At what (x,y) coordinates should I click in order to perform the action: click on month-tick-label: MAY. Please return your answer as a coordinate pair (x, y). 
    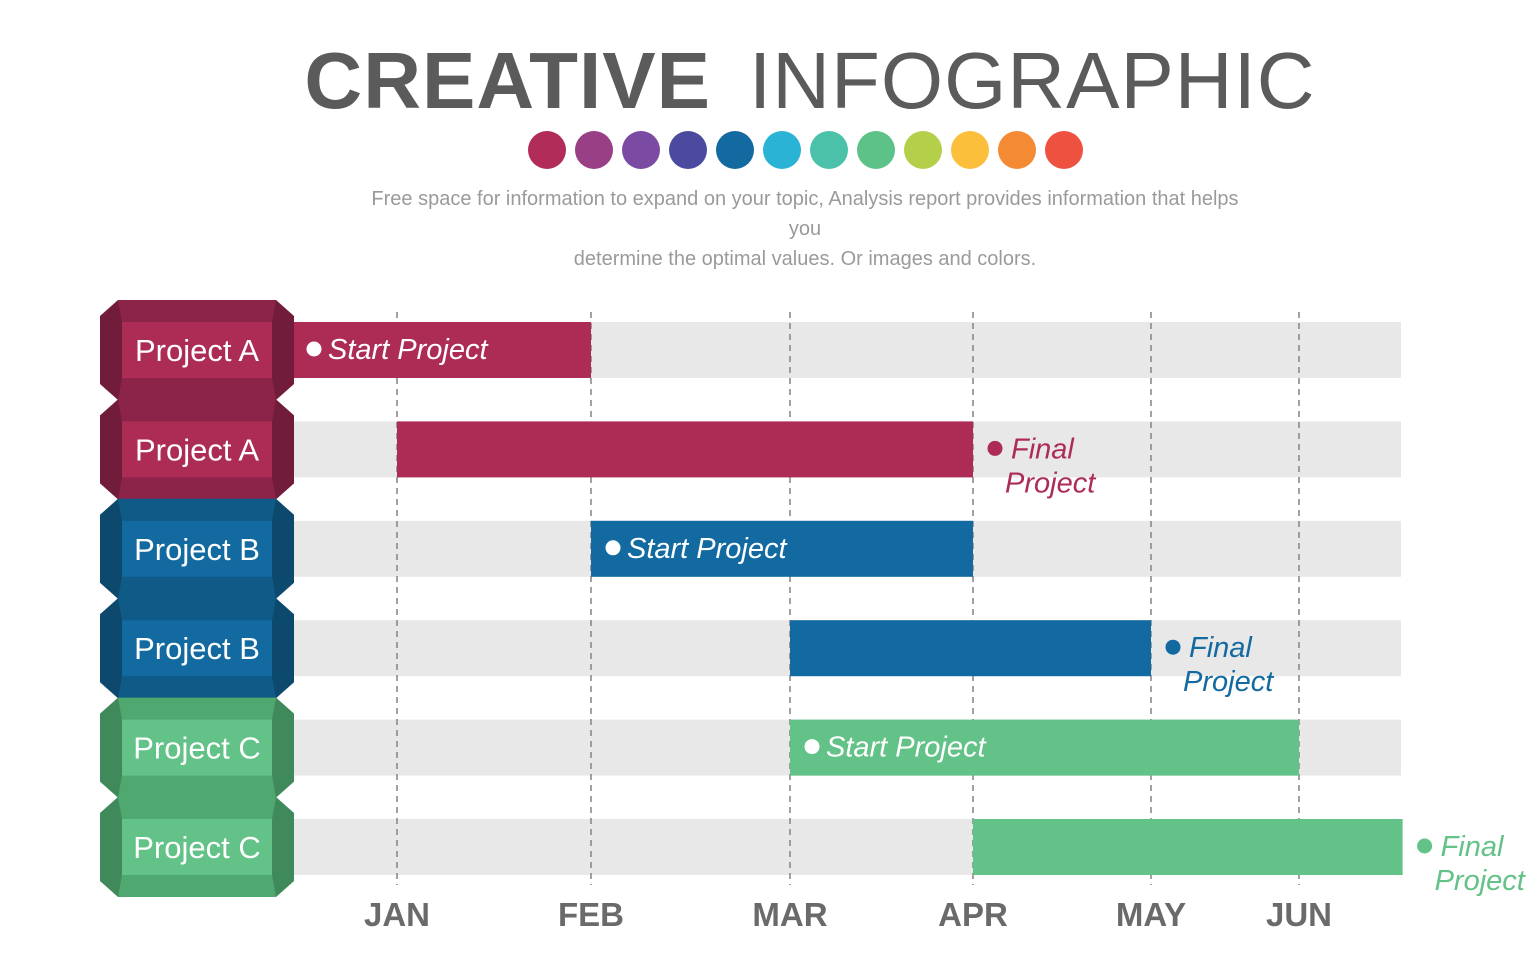
    Looking at the image, I should click on (1151, 914).